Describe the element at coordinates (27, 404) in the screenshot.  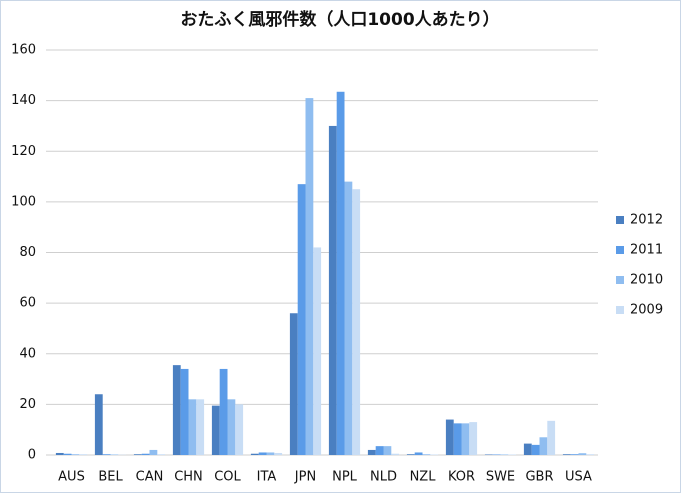
I see `y-tick-label: 20` at that location.